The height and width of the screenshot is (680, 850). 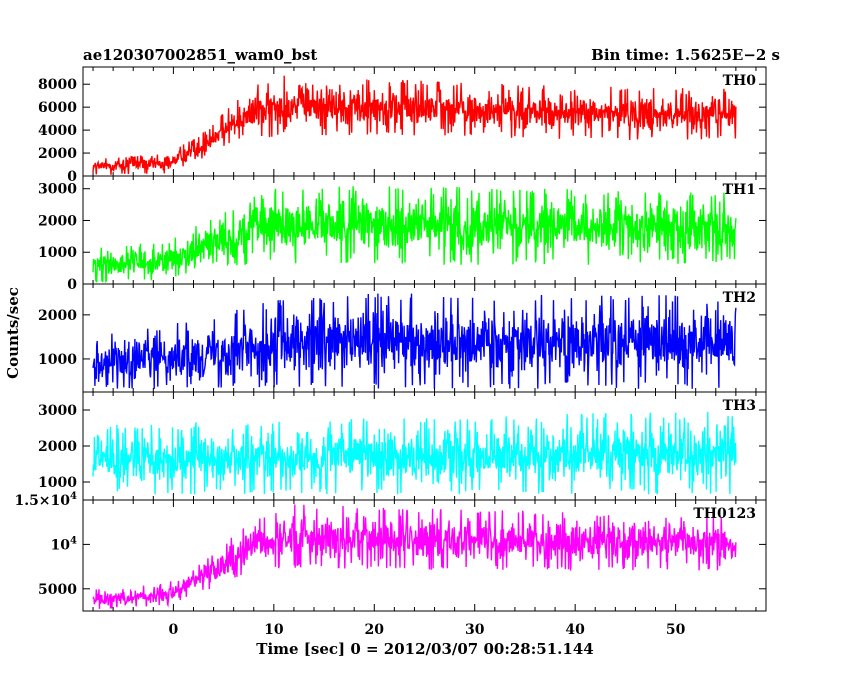 I want to click on y-tick-label: 5000, so click(x=57, y=590).